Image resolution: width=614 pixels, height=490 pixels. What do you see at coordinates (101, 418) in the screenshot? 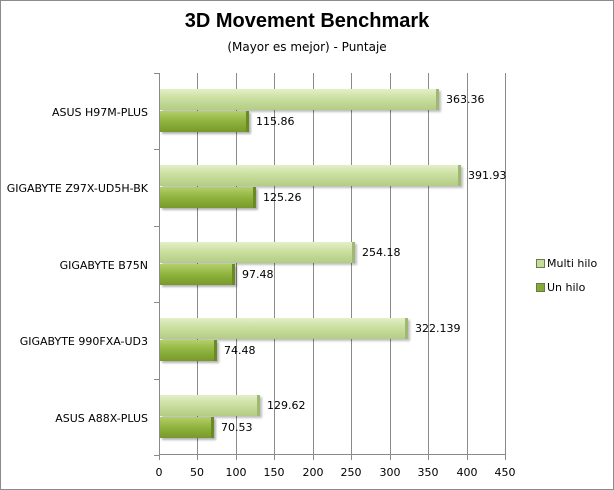
I see `category-label: ASUS A88X-PLUS` at bounding box center [101, 418].